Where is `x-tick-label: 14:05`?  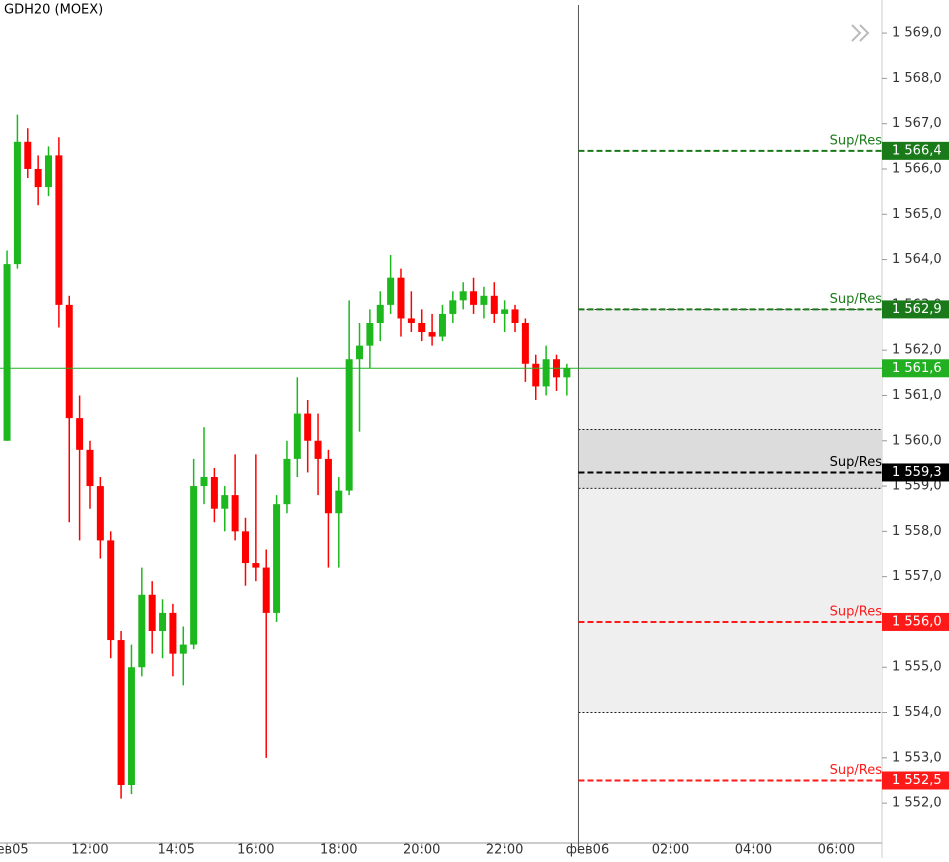
x-tick-label: 14:05 is located at coordinates (175, 850).